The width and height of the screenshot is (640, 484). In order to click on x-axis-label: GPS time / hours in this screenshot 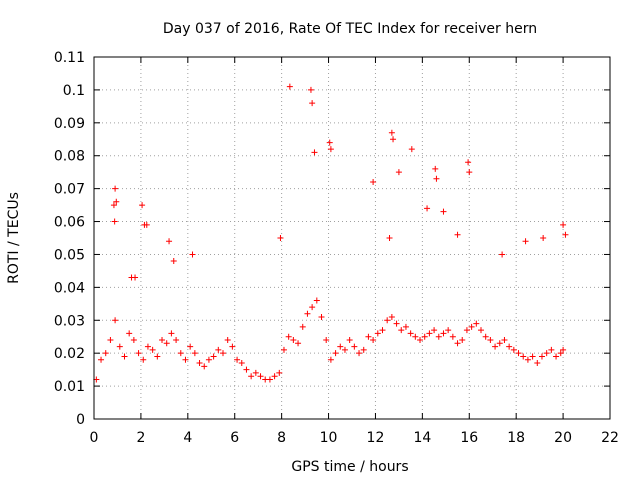, I will do `click(349, 467)`.